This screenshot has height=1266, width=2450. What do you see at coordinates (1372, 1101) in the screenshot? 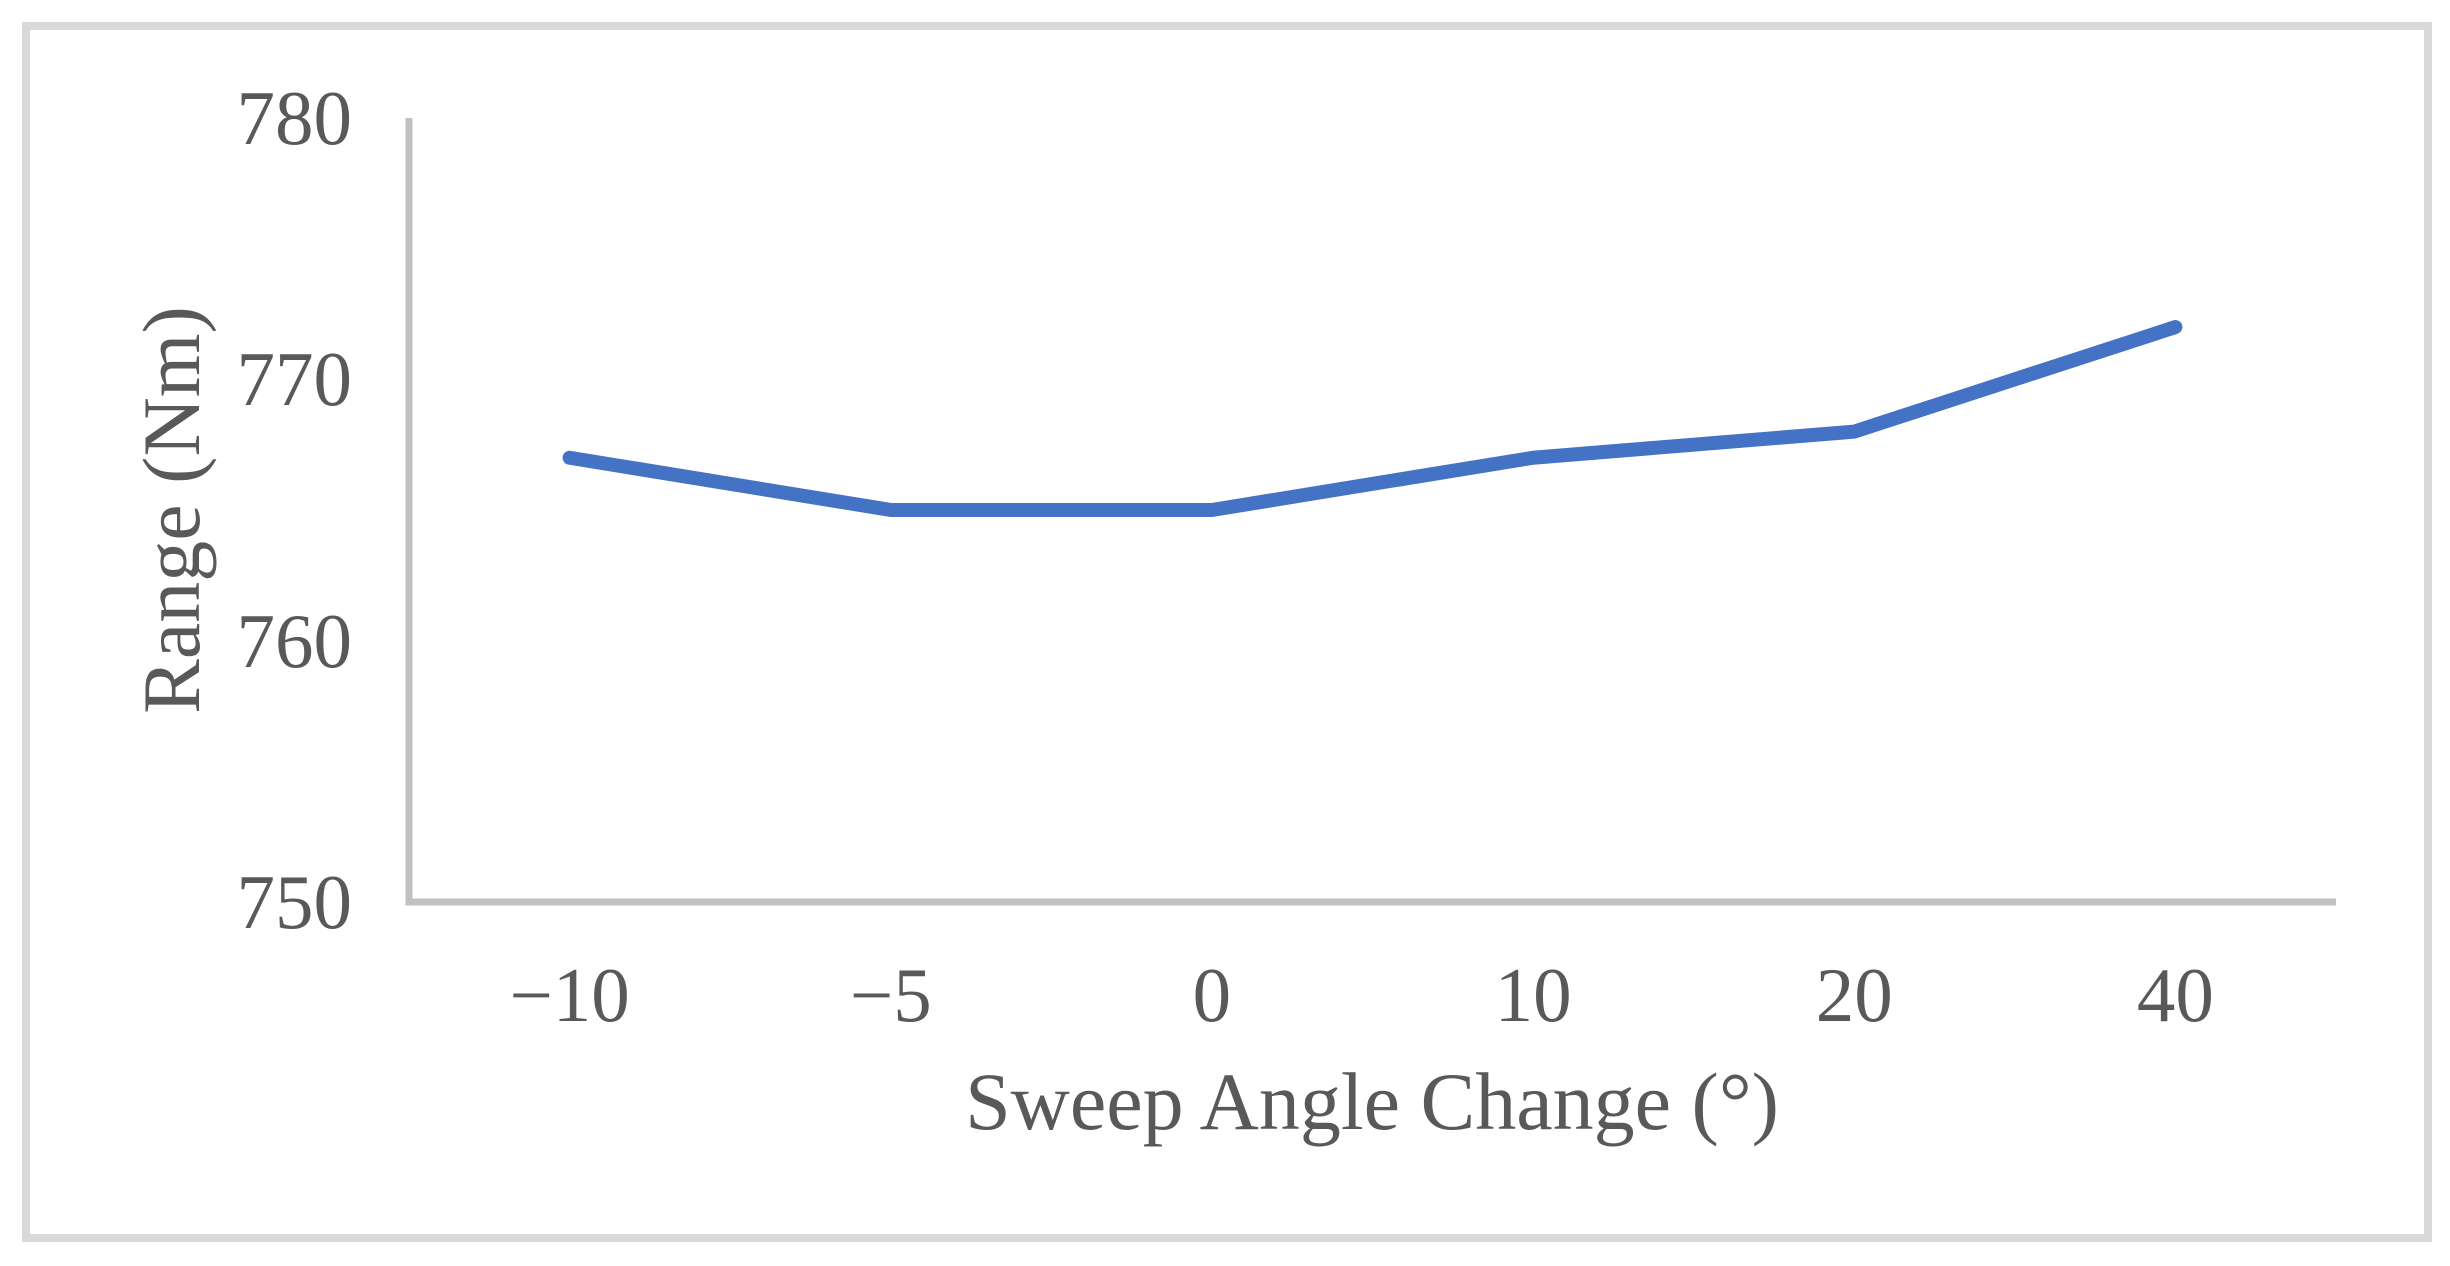
I see `x-axis-title: Sweep Angle Change (°)` at bounding box center [1372, 1101].